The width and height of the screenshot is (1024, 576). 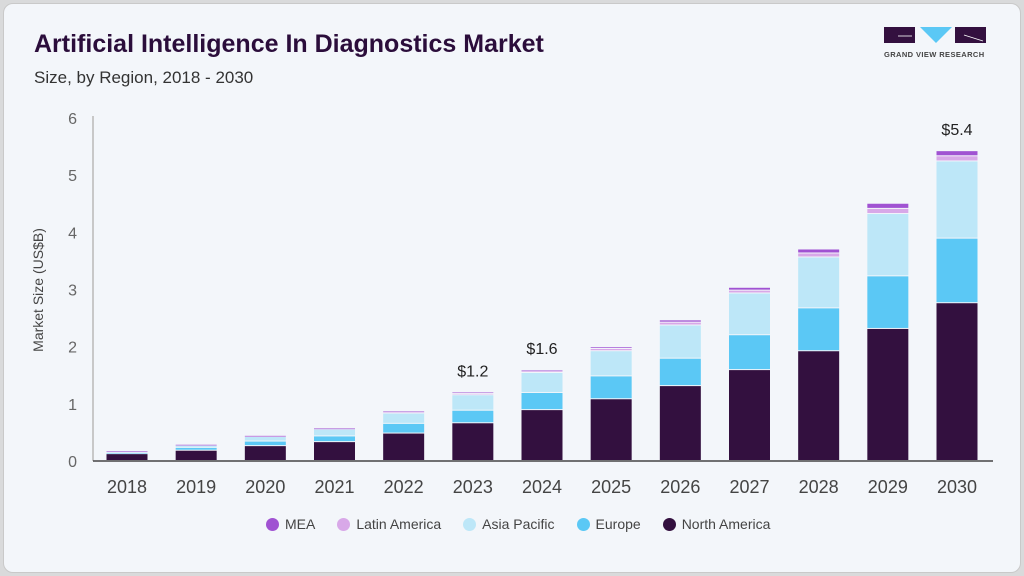 I want to click on y-tick-label: 5, so click(x=72, y=176).